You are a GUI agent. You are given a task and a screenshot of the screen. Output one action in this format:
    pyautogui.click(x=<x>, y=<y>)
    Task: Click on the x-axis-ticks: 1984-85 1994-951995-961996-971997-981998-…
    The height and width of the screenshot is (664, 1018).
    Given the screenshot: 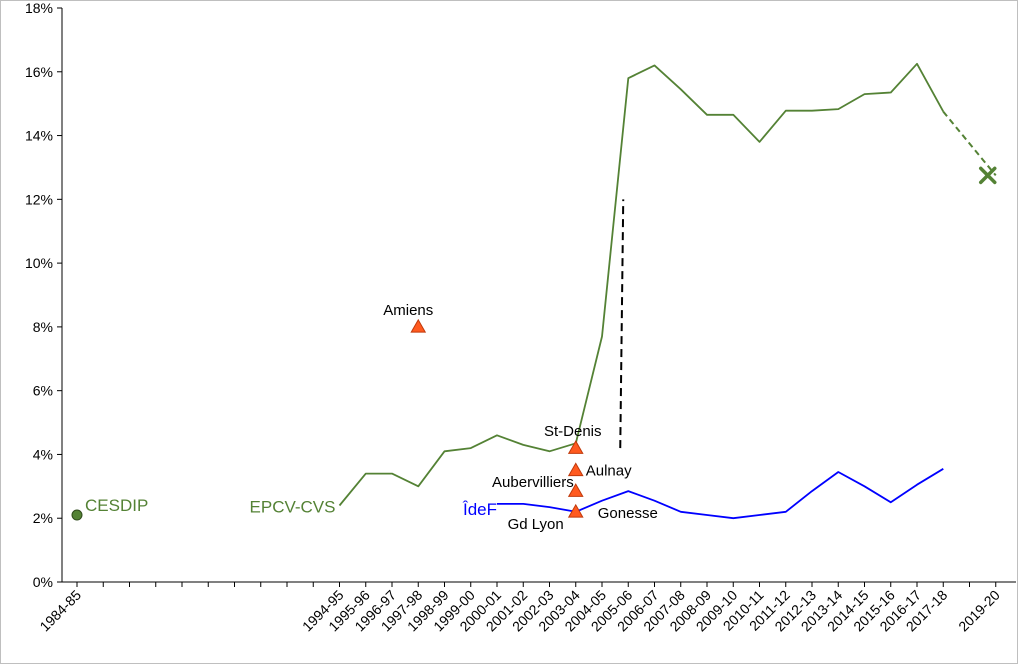 What is the action you would take?
    pyautogui.click(x=519, y=608)
    